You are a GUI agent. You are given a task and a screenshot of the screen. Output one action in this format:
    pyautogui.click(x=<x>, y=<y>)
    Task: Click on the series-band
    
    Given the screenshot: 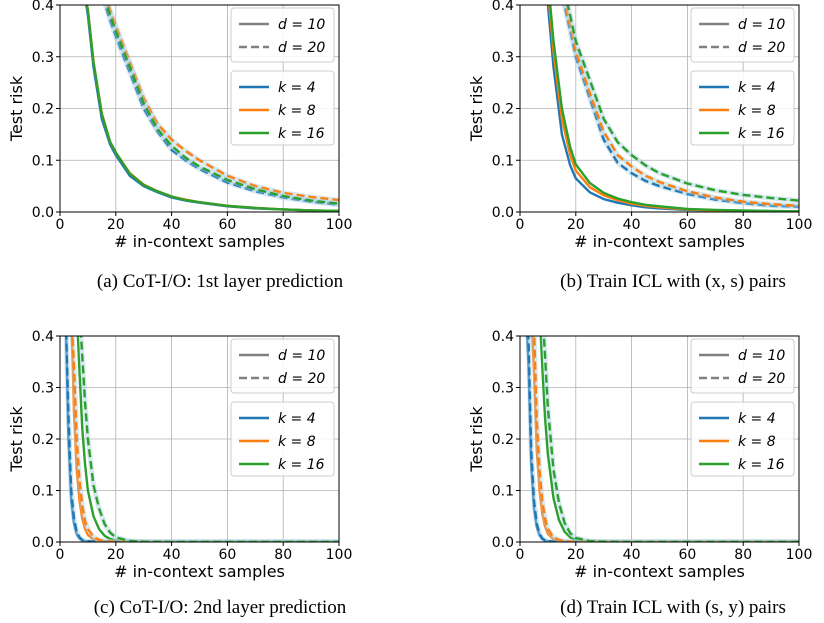 What is the action you would take?
    pyautogui.click(x=220, y=106)
    